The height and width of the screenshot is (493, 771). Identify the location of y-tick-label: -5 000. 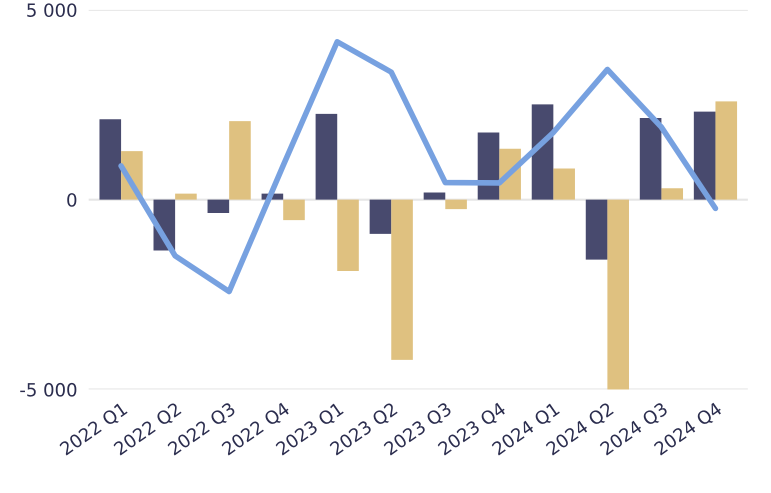
(48, 389).